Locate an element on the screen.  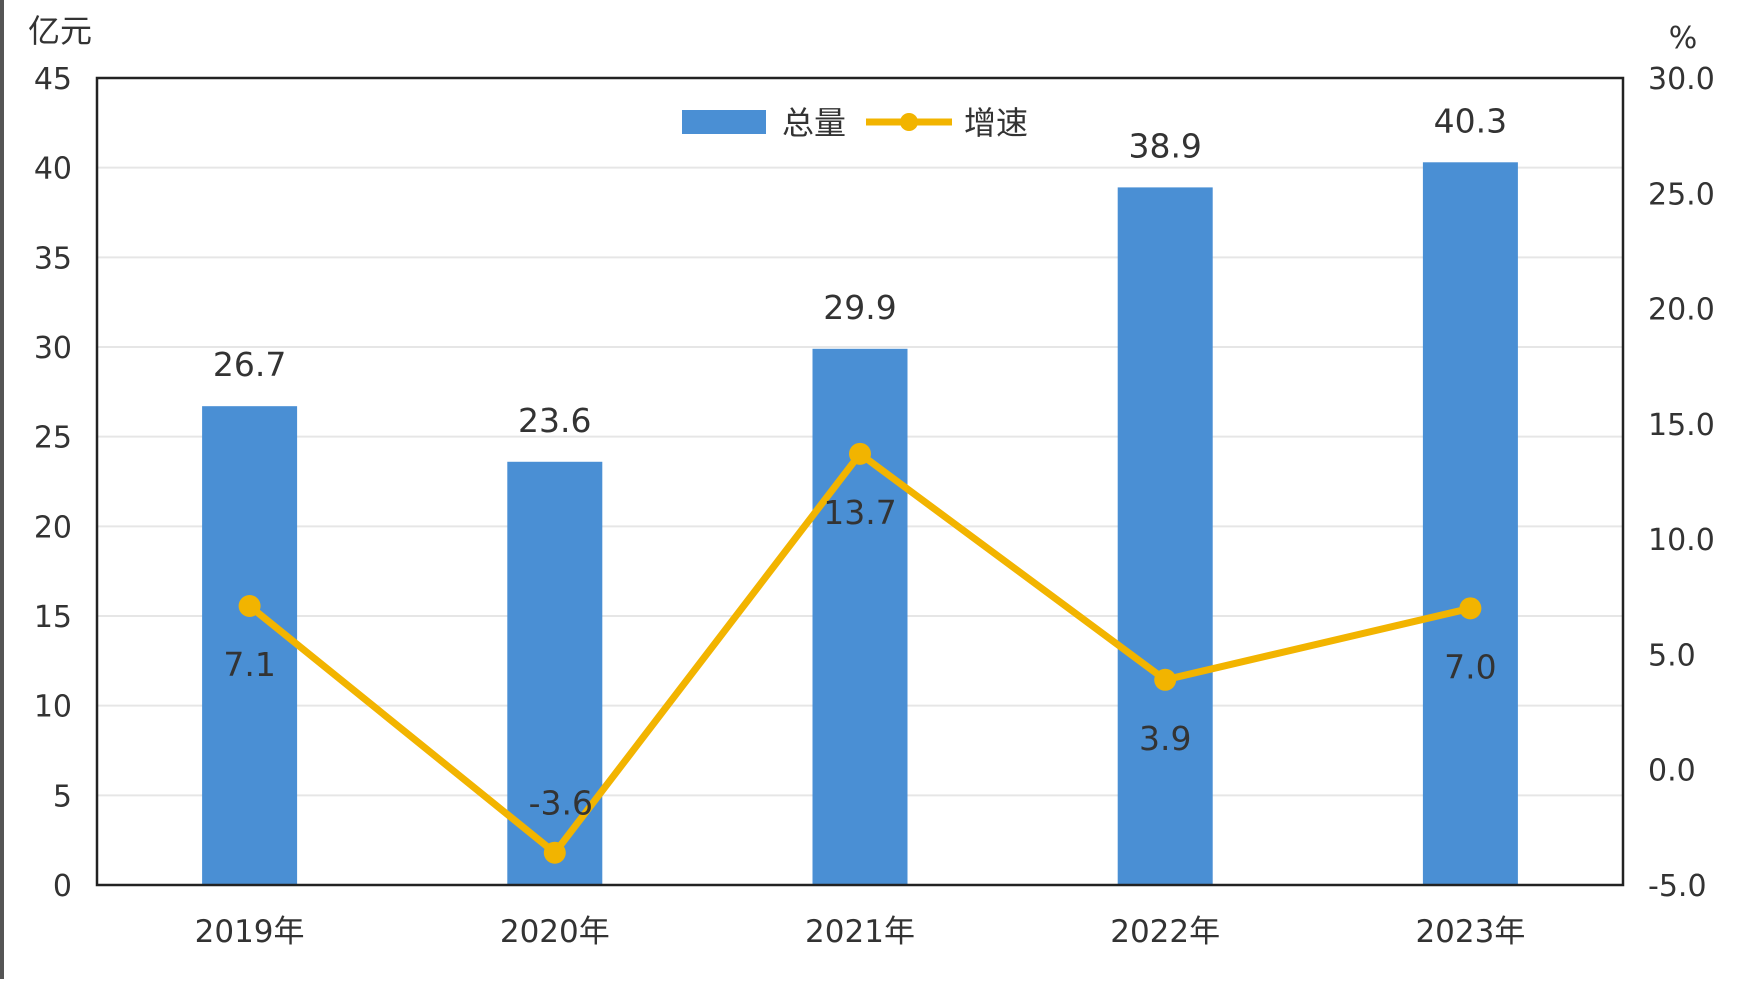
bar-data-label: 29.9 is located at coordinates (859, 307).